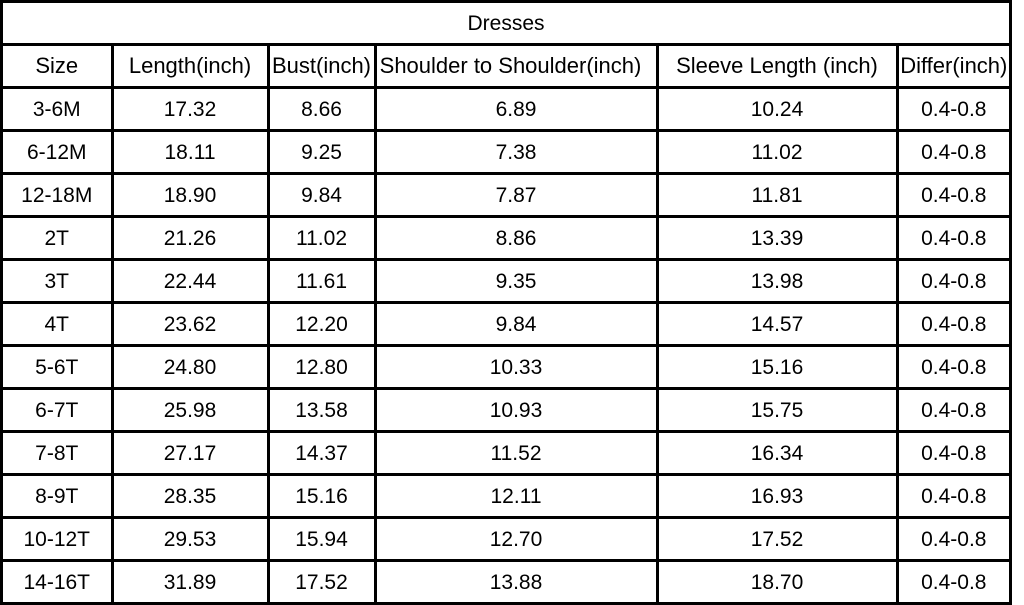 The image size is (1024, 605). What do you see at coordinates (517, 324) in the screenshot?
I see `cell-shoulder: 9.84` at bounding box center [517, 324].